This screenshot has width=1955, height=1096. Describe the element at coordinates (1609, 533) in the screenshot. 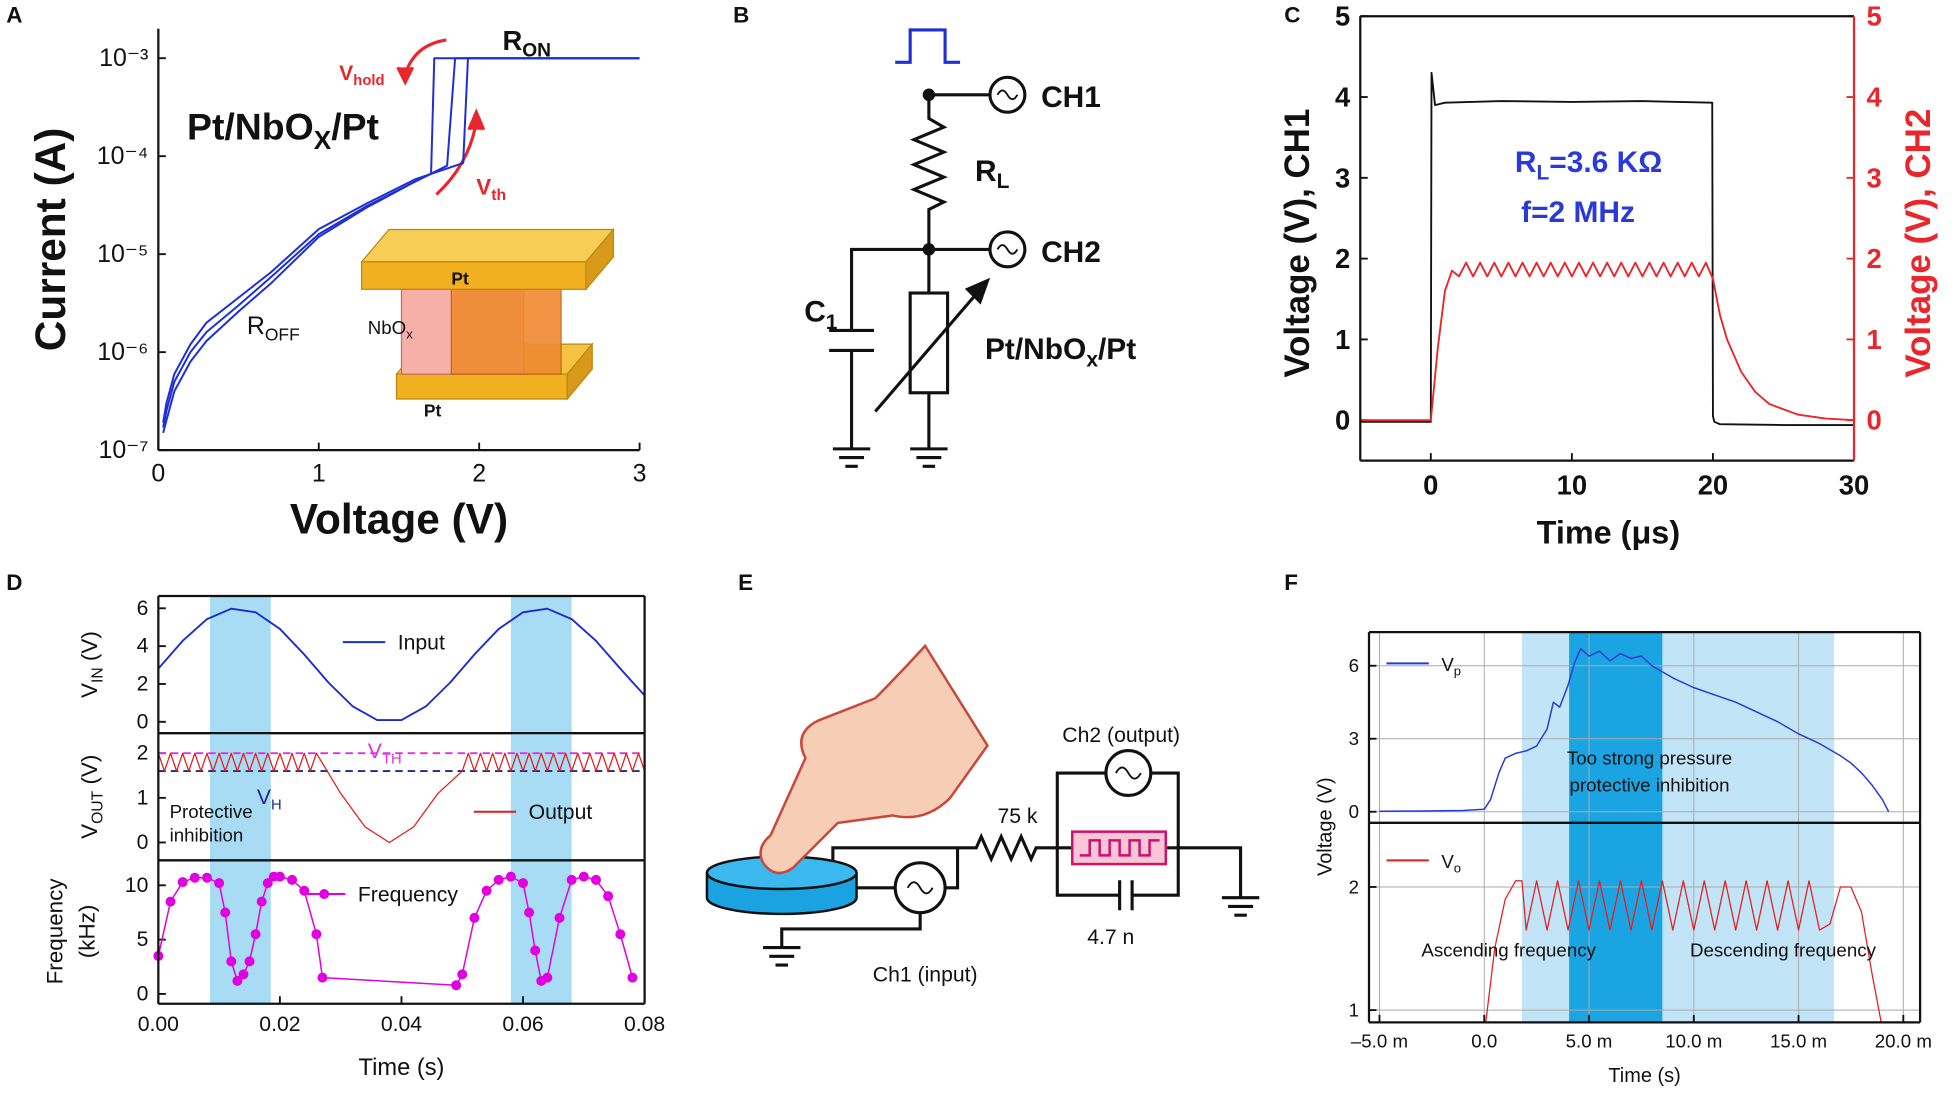

I see `x-axis-label: Time (μs)` at that location.